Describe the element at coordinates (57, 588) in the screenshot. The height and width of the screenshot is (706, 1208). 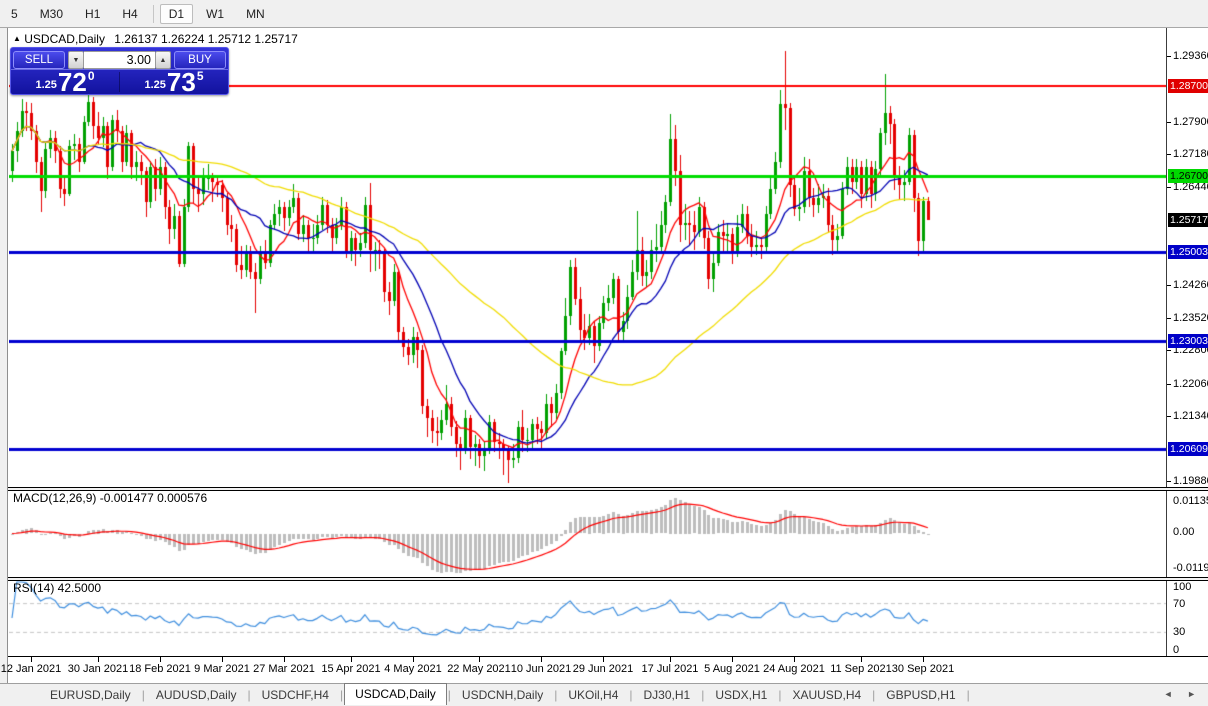
I see `rsi-indicator-label: RSI(14) 42.5000` at that location.